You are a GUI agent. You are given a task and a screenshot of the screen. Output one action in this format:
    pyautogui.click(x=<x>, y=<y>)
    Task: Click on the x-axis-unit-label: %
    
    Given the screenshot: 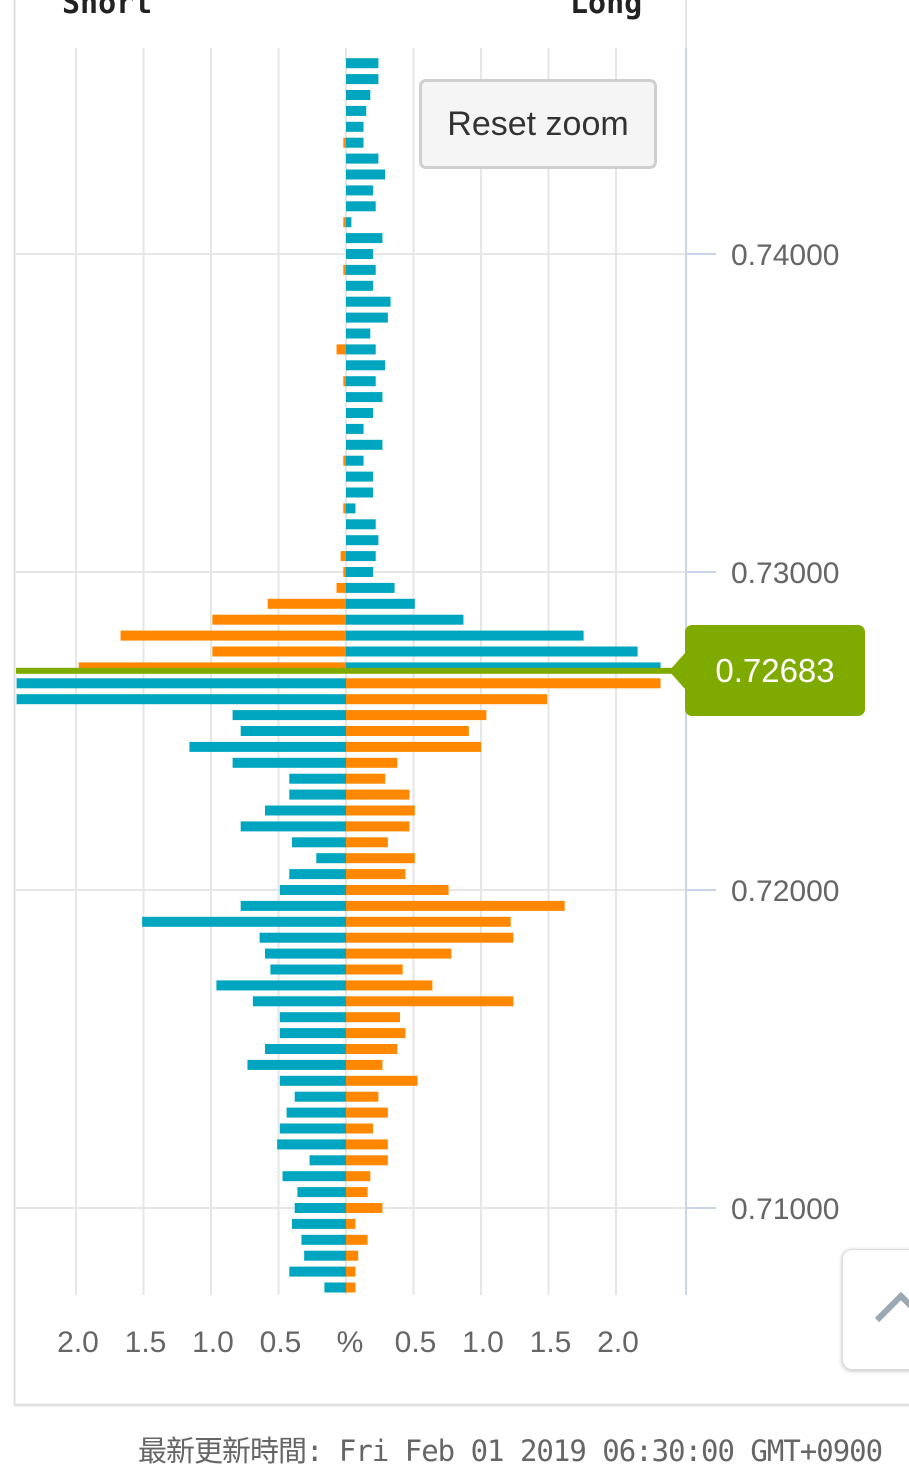 What is the action you would take?
    pyautogui.click(x=350, y=1342)
    